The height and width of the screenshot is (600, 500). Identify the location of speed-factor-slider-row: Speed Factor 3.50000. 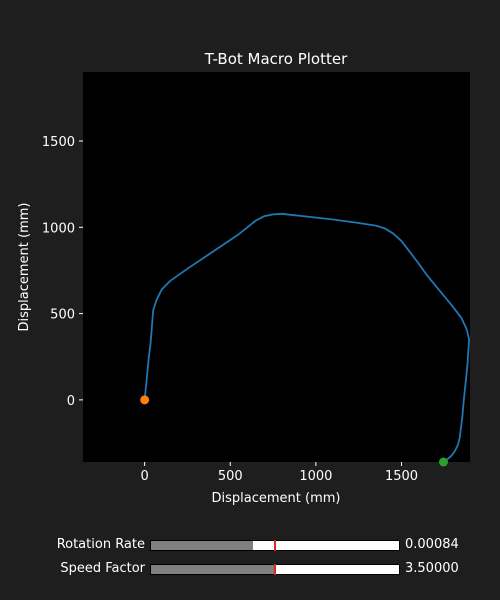
(250, 570).